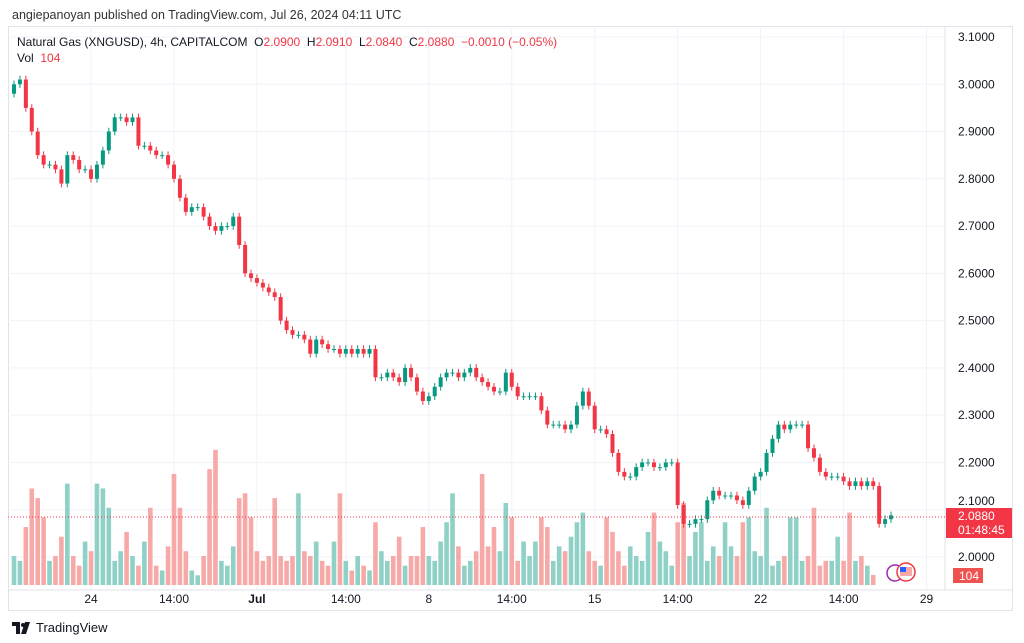 The width and height of the screenshot is (1024, 643). Describe the element at coordinates (72, 627) in the screenshot. I see `brand-name: TradingView` at that location.